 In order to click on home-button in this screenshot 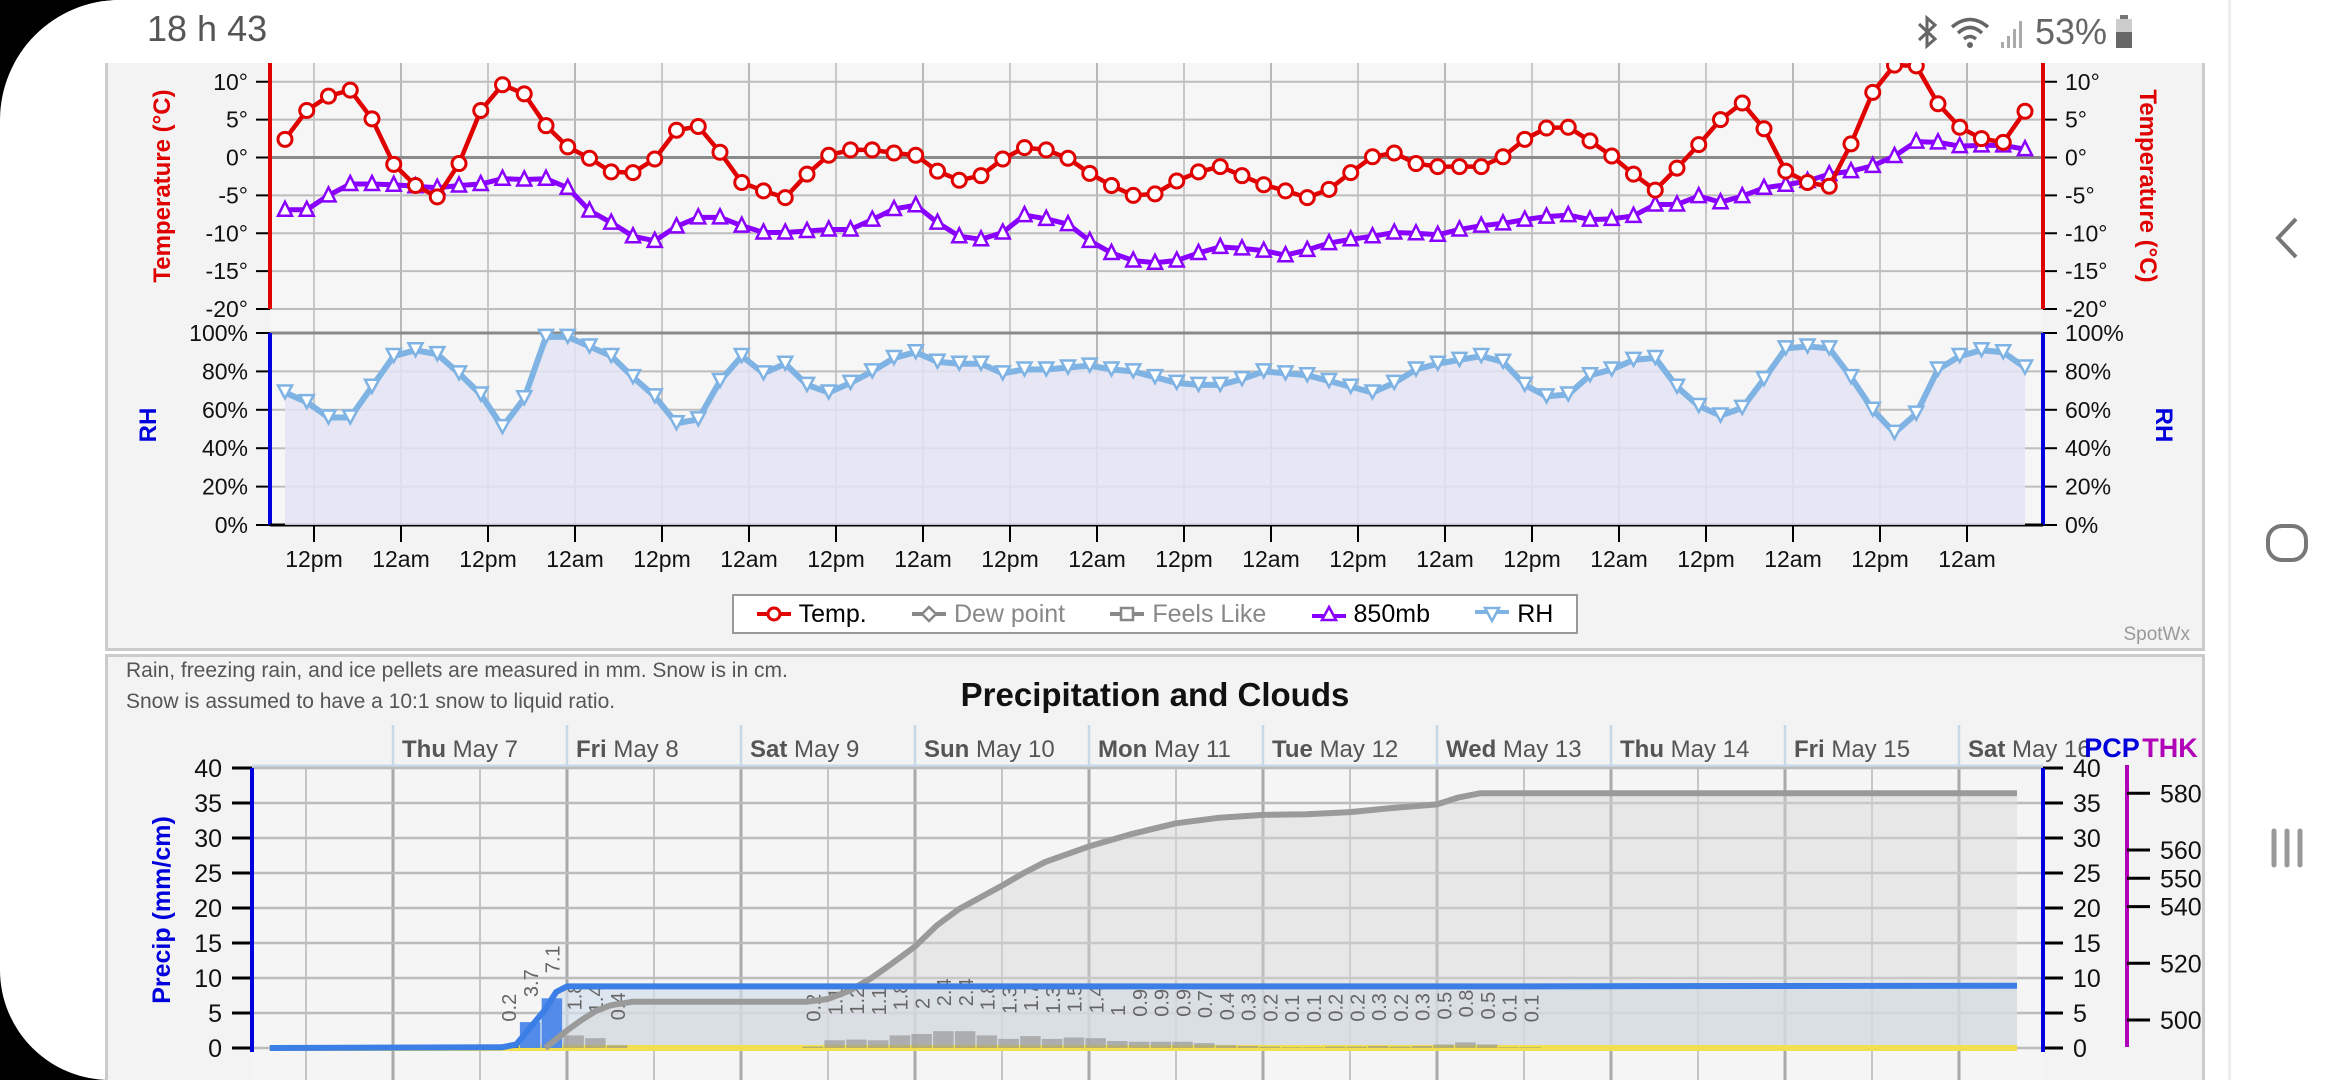, I will do `click(2287, 543)`.